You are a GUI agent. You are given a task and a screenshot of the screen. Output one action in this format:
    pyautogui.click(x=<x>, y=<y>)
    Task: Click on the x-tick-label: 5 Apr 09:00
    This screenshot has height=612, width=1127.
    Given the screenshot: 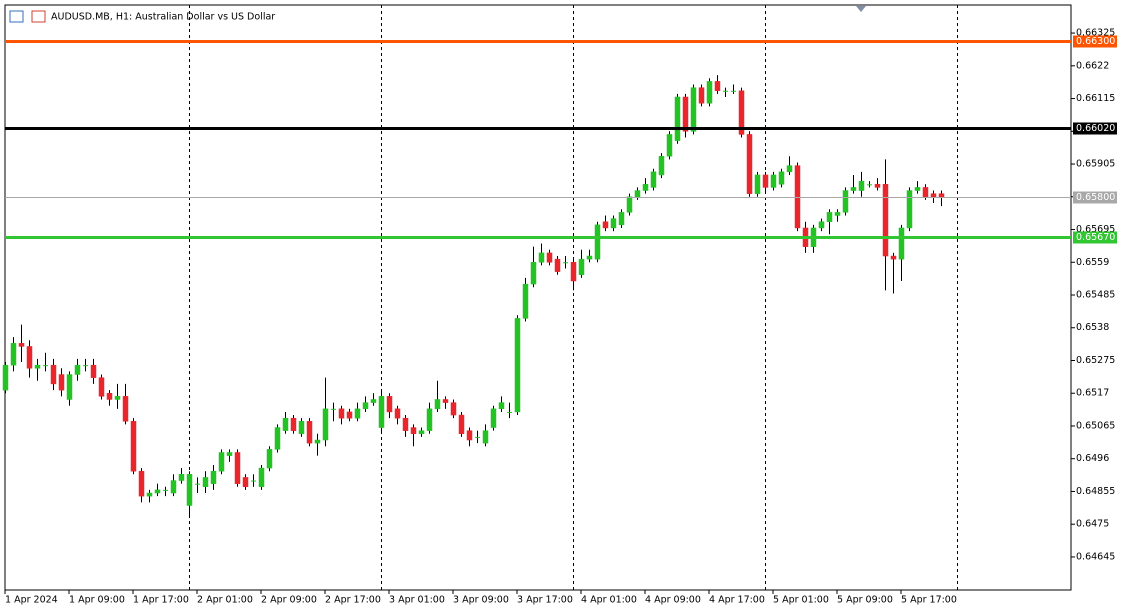 What is the action you would take?
    pyautogui.click(x=865, y=600)
    